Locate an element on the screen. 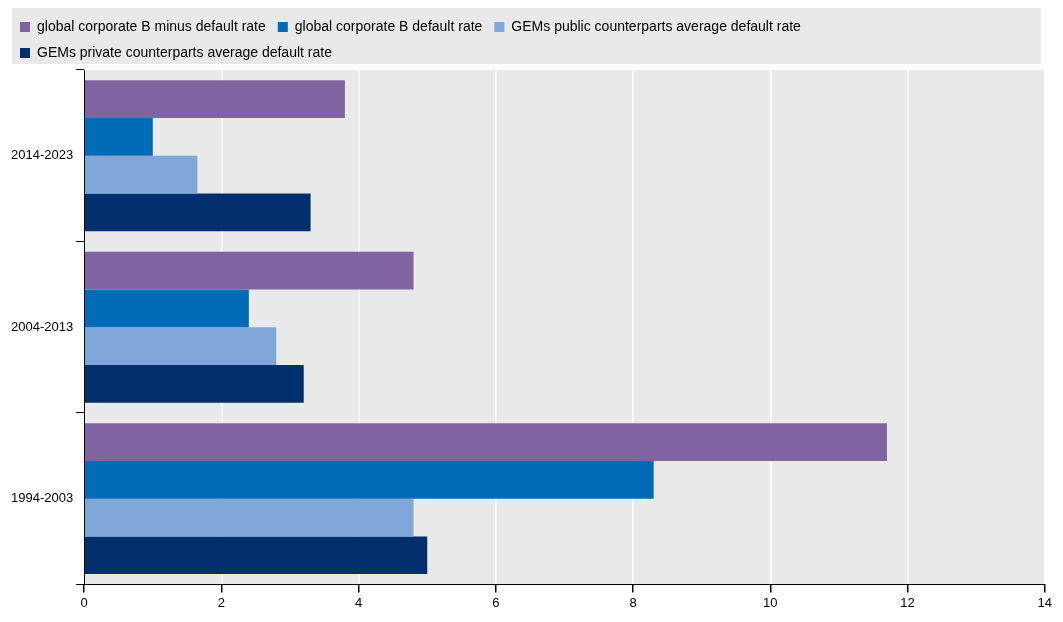  y-tick-label: 1994-2003 is located at coordinates (42, 498).